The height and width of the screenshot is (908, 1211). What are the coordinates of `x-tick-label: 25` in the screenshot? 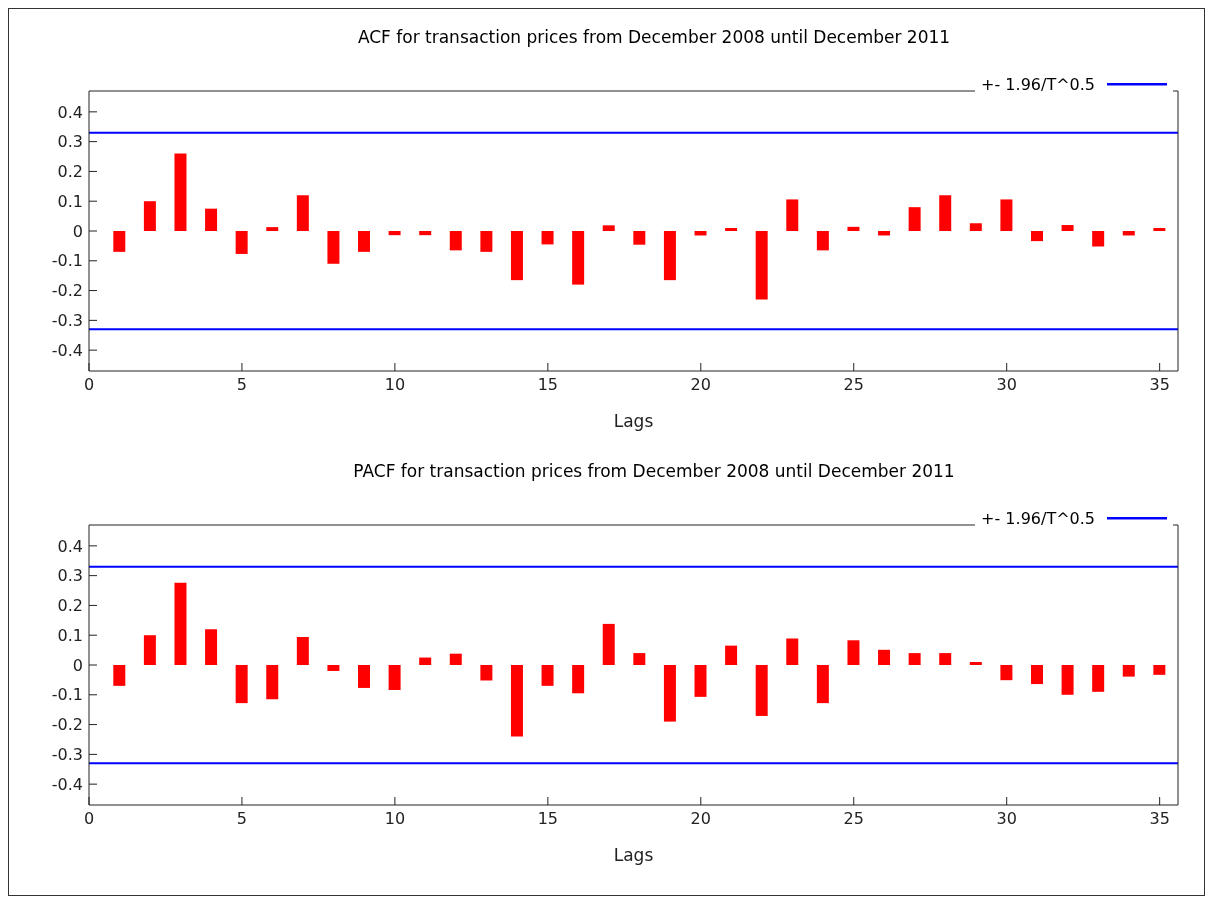 It's located at (853, 819).